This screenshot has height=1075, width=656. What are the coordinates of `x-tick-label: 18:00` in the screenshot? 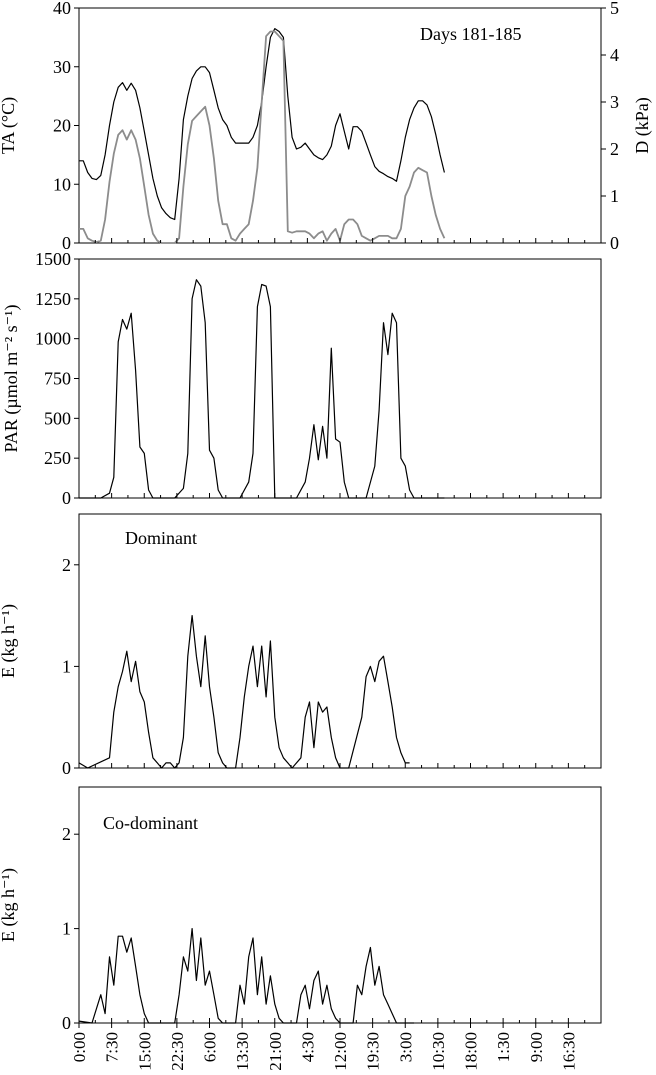 It's located at (471, 1051).